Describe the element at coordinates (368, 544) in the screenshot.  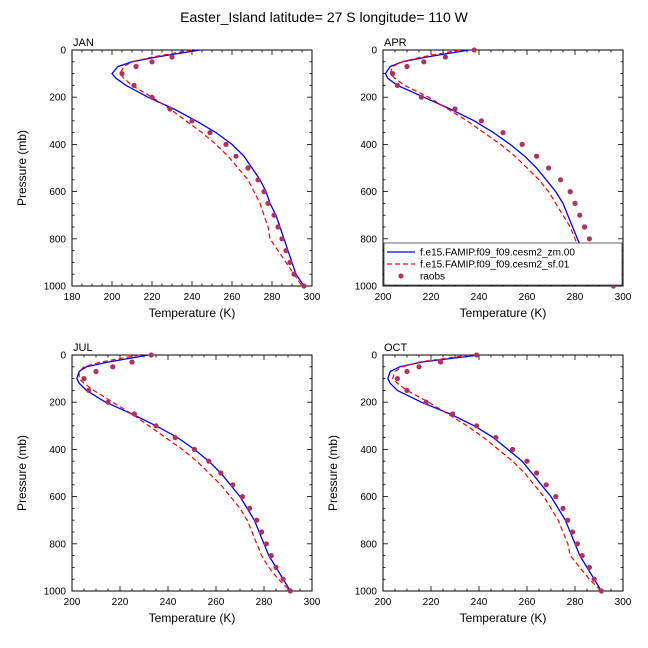
I see `y-tick-label: 800` at that location.